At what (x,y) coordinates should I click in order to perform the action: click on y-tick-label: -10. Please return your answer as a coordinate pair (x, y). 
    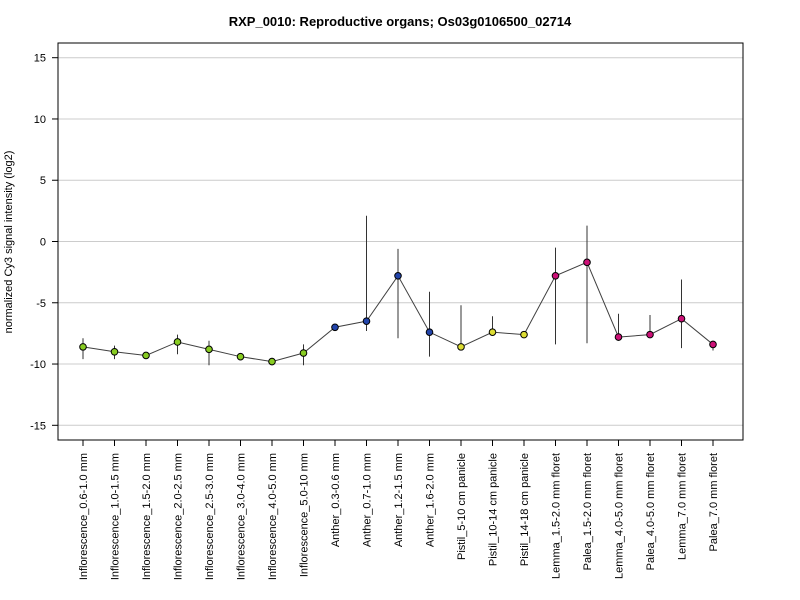
    Looking at the image, I should click on (38, 365).